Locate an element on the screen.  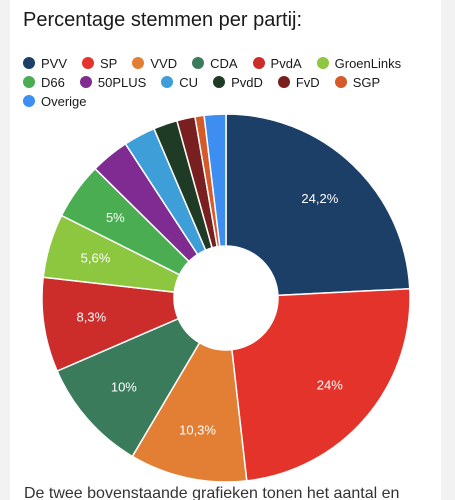
pie-slice-cda is located at coordinates (128, 387).